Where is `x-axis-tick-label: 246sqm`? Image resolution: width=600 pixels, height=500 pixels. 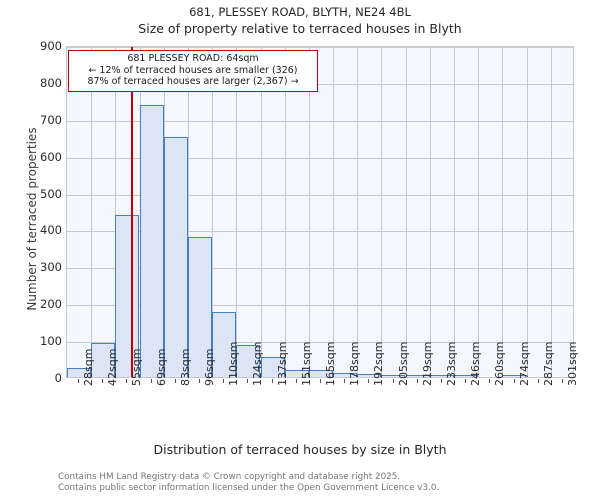
x-axis-tick-label: 246sqm is located at coordinates (476, 363).